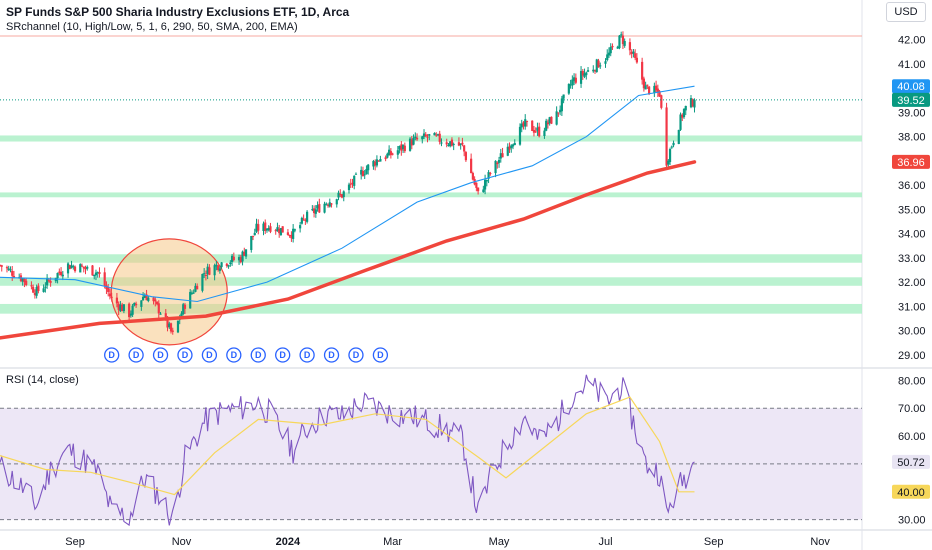  Describe the element at coordinates (714, 542) in the screenshot. I see `time-tick-label: Sep` at that location.